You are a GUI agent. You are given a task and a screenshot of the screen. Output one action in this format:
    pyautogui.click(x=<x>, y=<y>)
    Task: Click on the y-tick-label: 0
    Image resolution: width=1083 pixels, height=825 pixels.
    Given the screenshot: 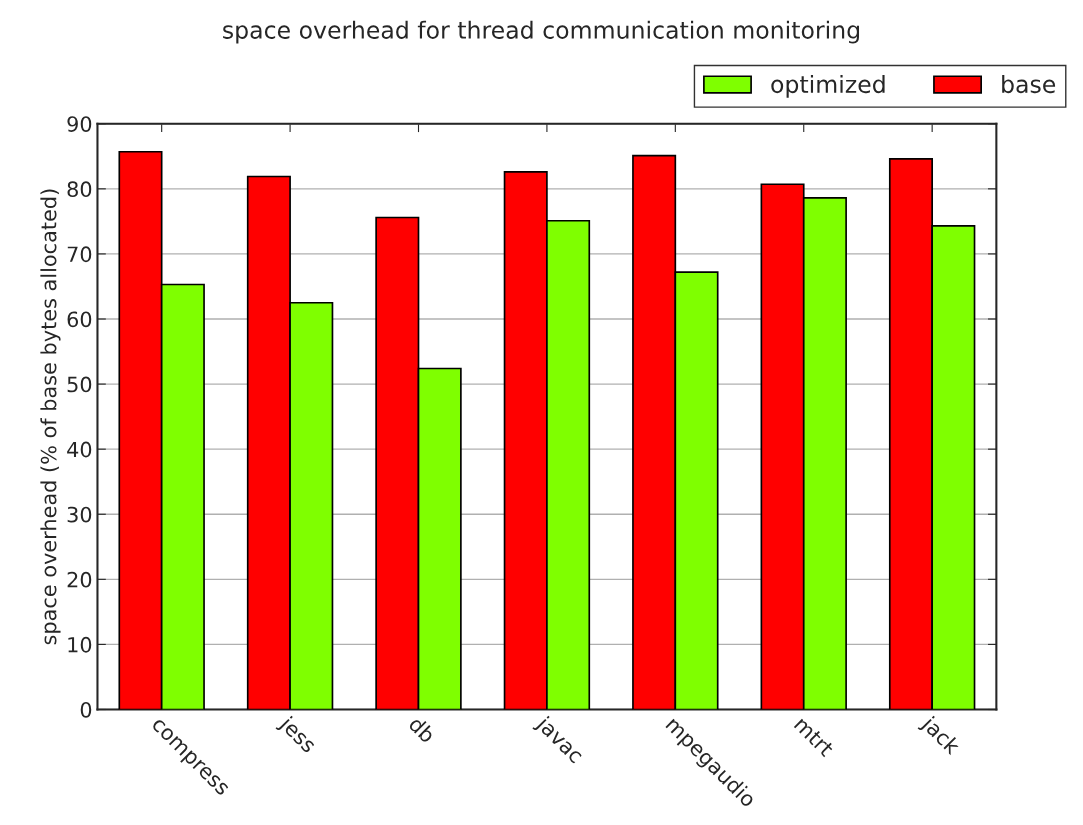 What is the action you would take?
    pyautogui.click(x=86, y=709)
    